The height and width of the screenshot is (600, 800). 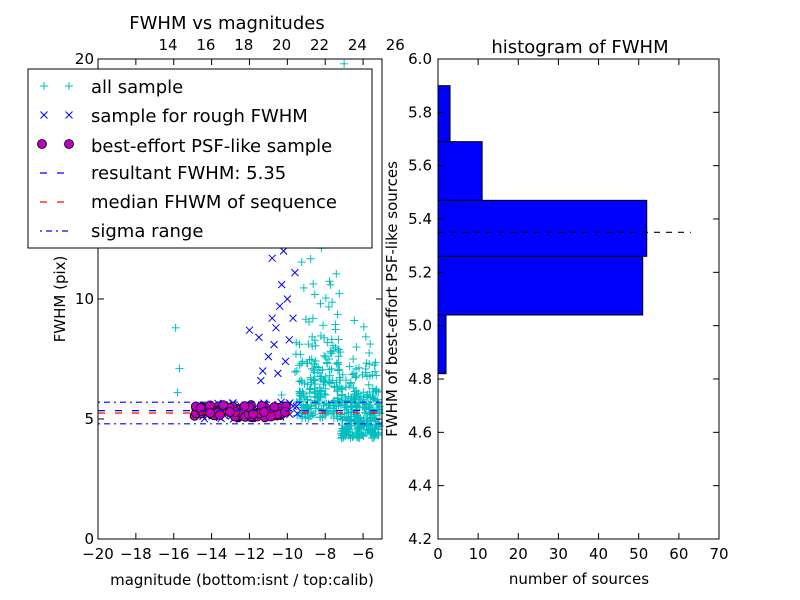 What do you see at coordinates (188, 173) in the screenshot?
I see `legend-label: resultant FWHM: 5.35` at bounding box center [188, 173].